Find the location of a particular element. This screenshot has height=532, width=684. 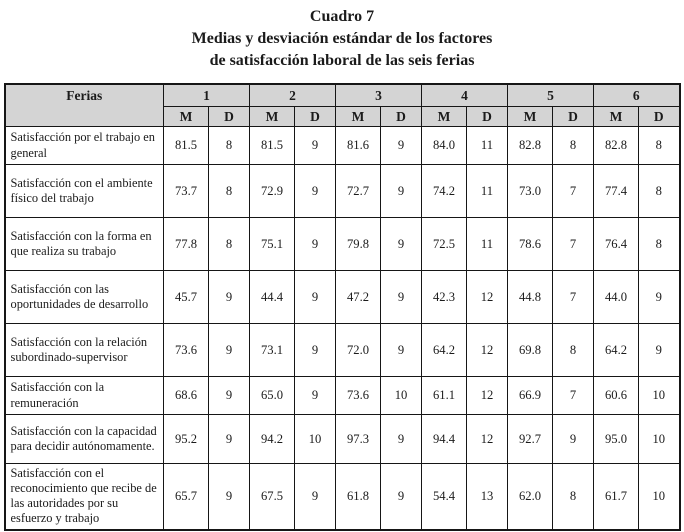

mean-cell: 94.4 is located at coordinates (444, 439).